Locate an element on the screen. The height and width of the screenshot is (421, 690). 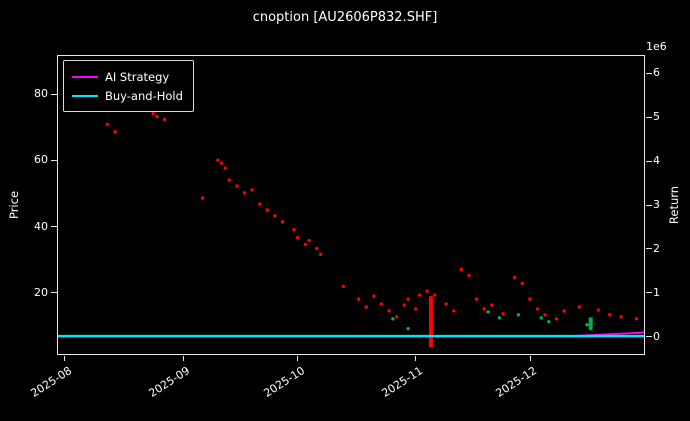
date-tick-label: 2025-09 is located at coordinates (169, 382).